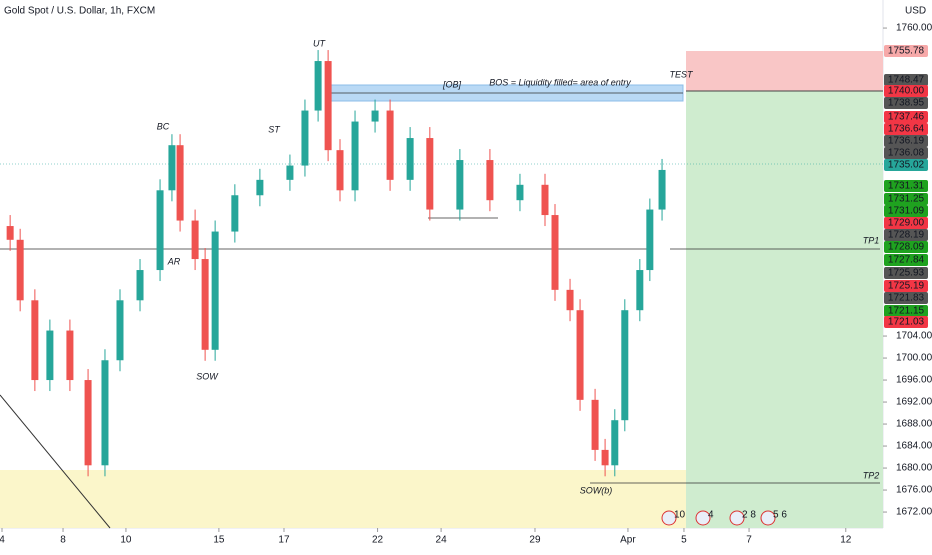 This screenshot has width=932, height=555. What do you see at coordinates (906, 322) in the screenshot?
I see `price-tag-label: 1721.03` at bounding box center [906, 322].